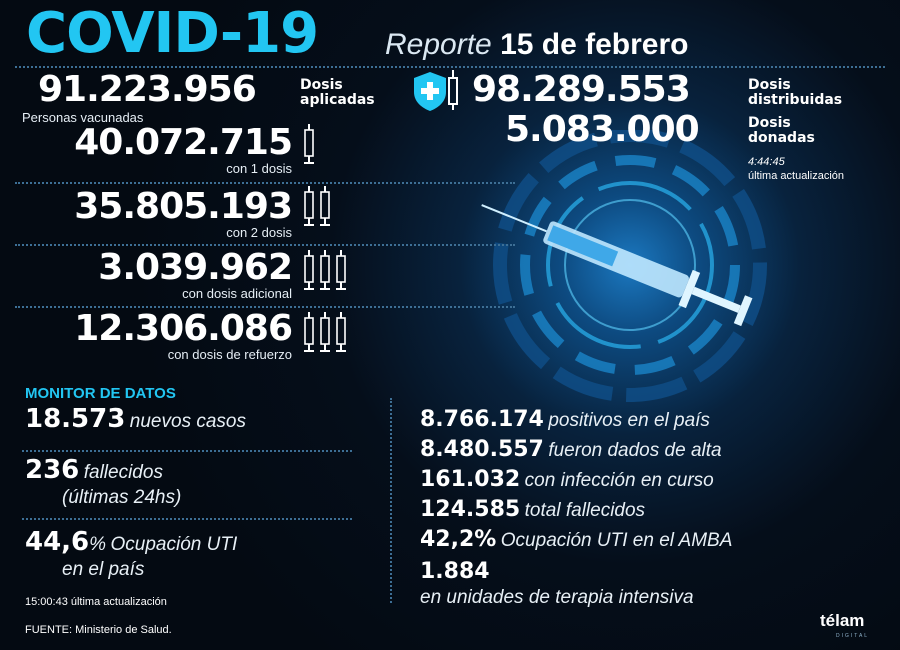 The width and height of the screenshot is (900, 650). What do you see at coordinates (766, 162) in the screenshot?
I see `doses-update-time: 4:44:45` at bounding box center [766, 162].